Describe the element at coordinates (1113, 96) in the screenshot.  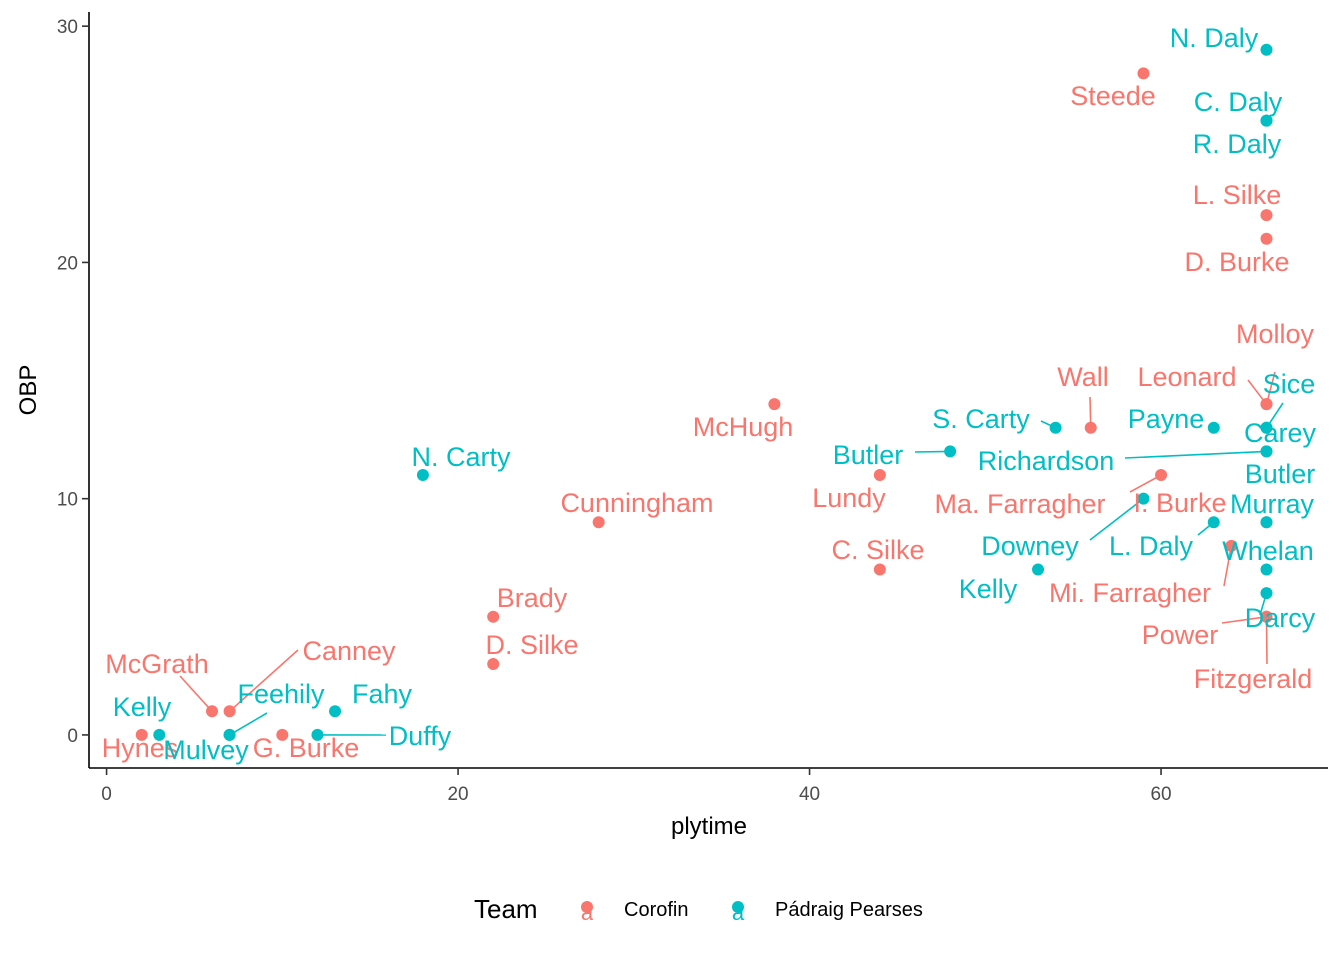
I see `point-label-corofin: Steede` at that location.